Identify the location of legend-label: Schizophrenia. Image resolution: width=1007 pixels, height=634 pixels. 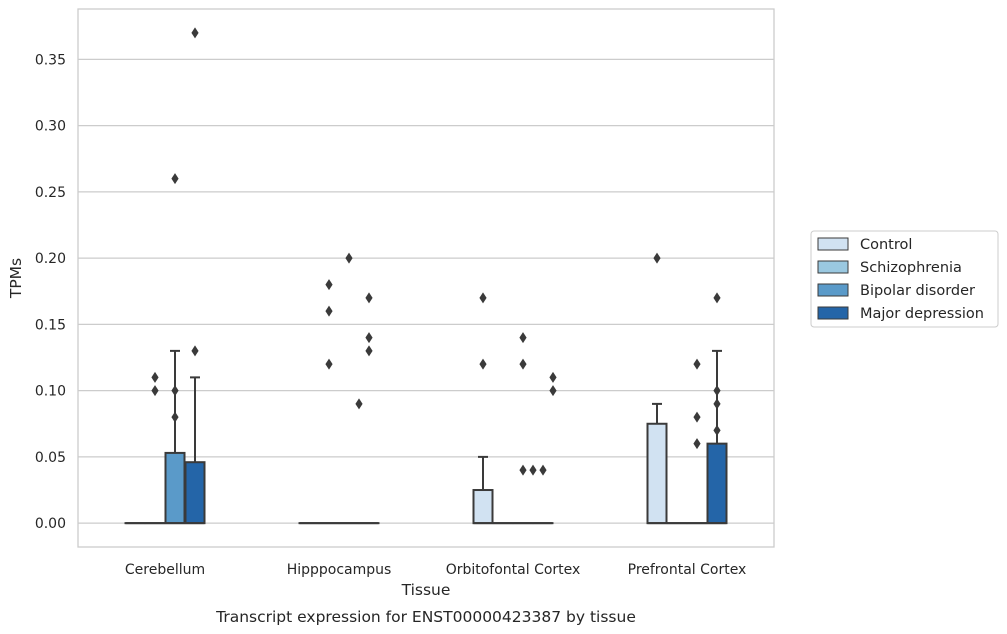
(911, 268).